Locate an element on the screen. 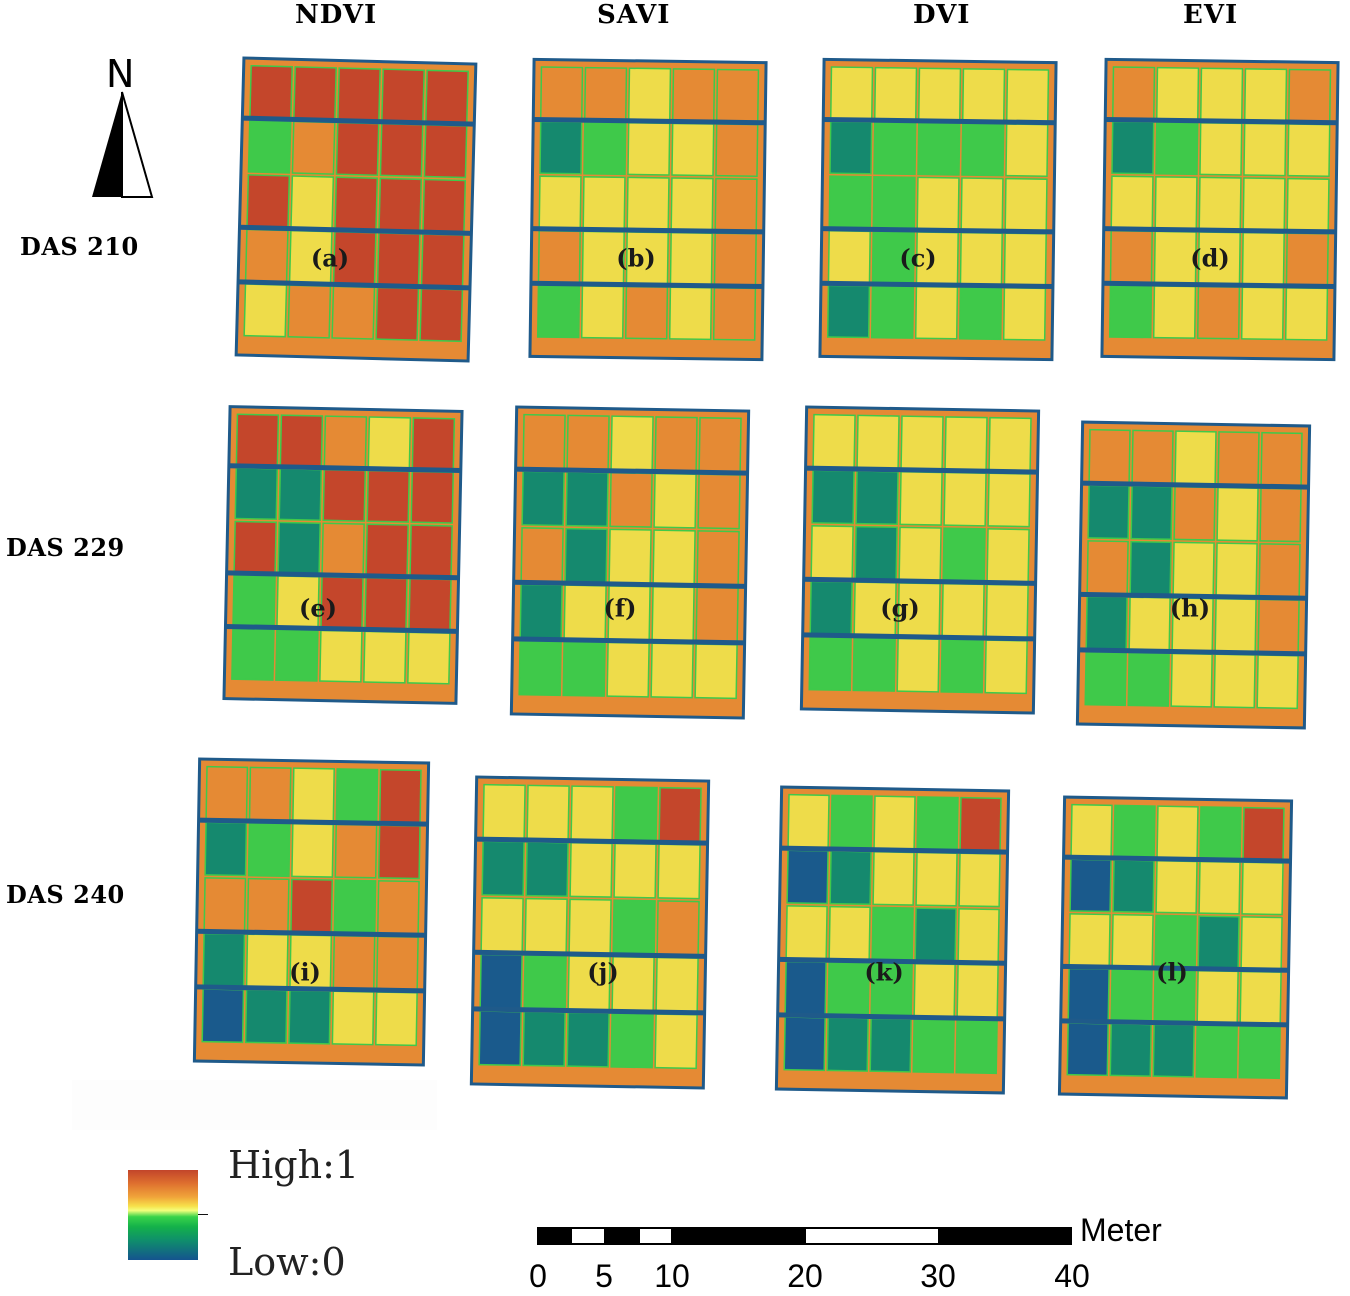  scale-tick-0: 0 is located at coordinates (538, 1276).